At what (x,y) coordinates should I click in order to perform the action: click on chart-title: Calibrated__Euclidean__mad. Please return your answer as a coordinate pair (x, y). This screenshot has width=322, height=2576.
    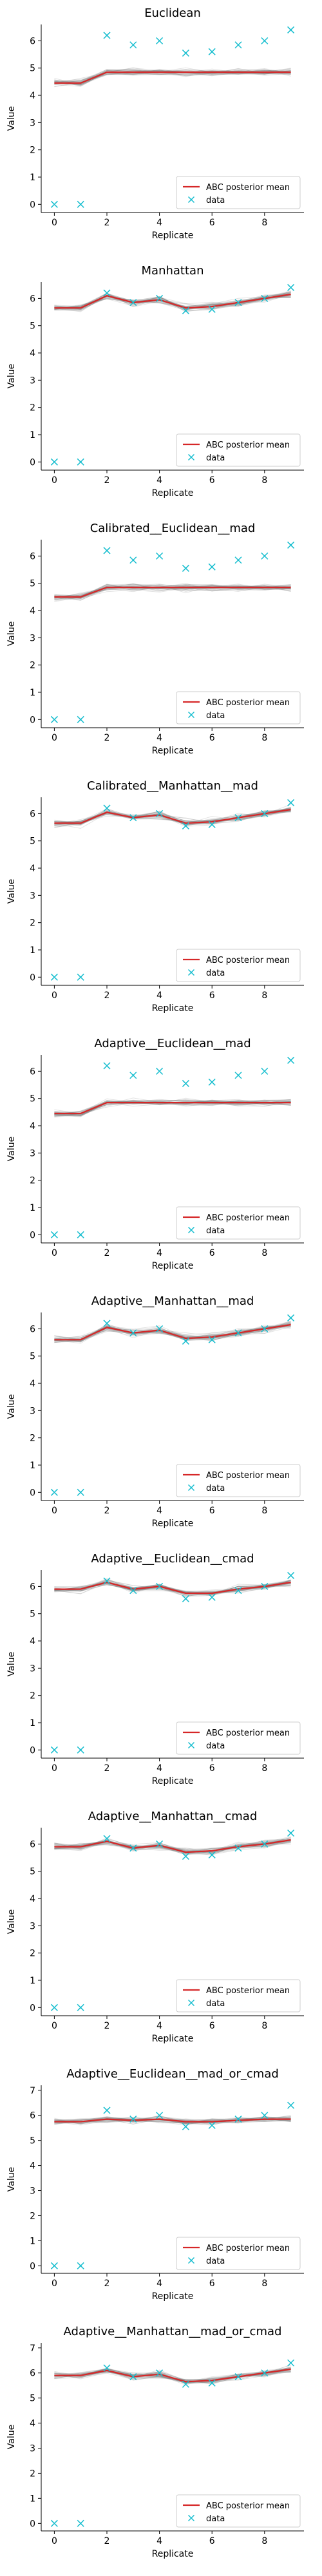
    Looking at the image, I should click on (173, 528).